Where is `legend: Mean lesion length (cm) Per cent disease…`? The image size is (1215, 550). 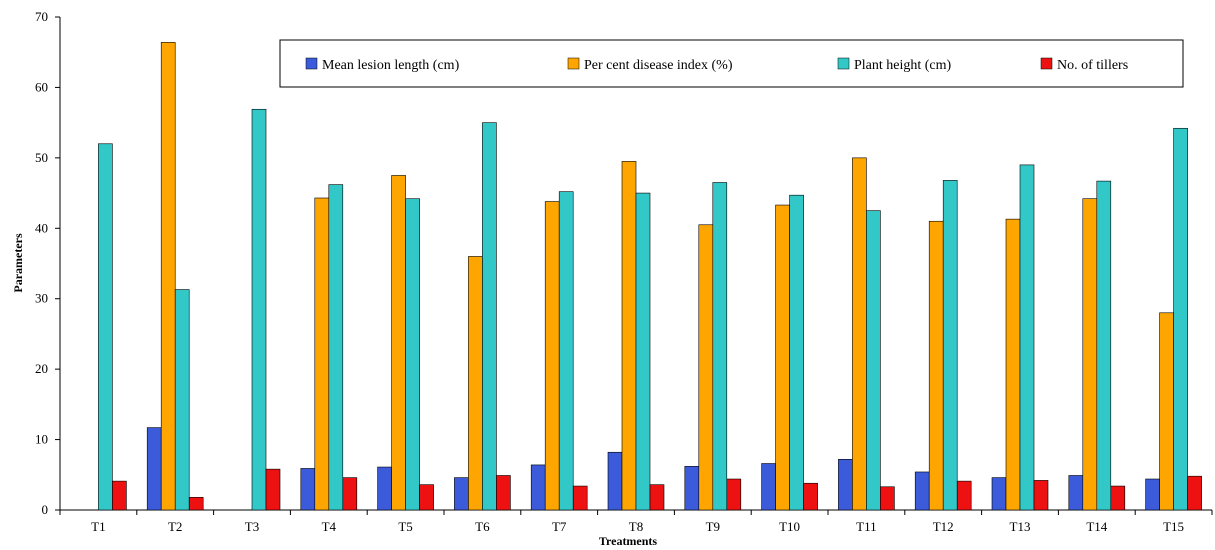 legend: Mean lesion length (cm) Per cent disease… is located at coordinates (731, 63).